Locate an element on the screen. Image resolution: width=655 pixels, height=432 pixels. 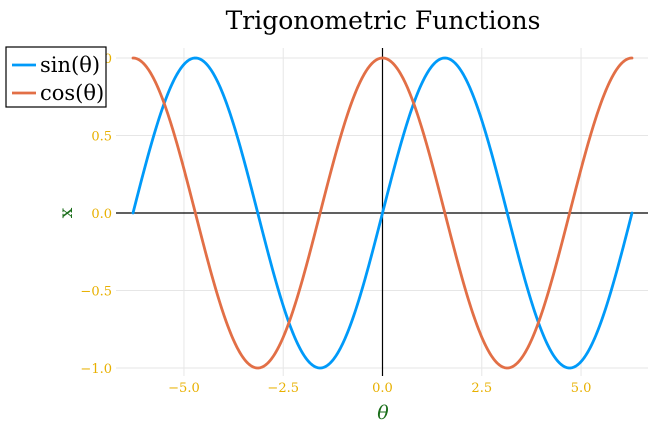
x-tick-label: −5.0 is located at coordinates (184, 388).